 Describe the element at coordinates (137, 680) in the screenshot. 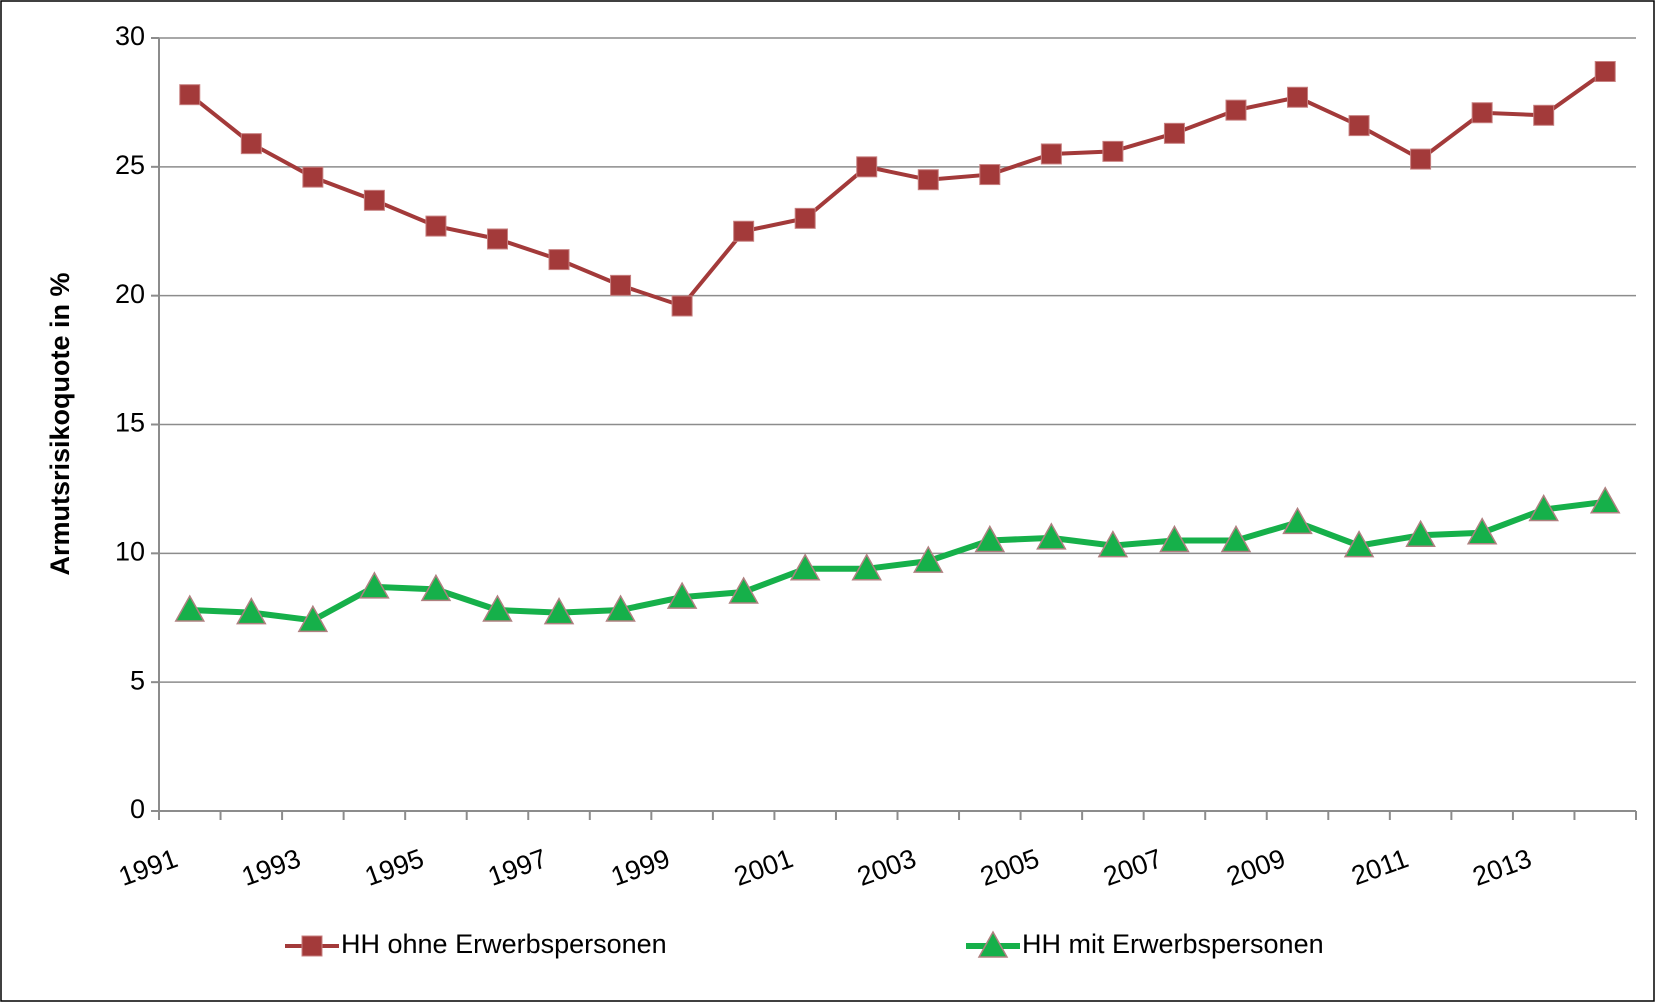

I see `y-tick-label: 5` at that location.